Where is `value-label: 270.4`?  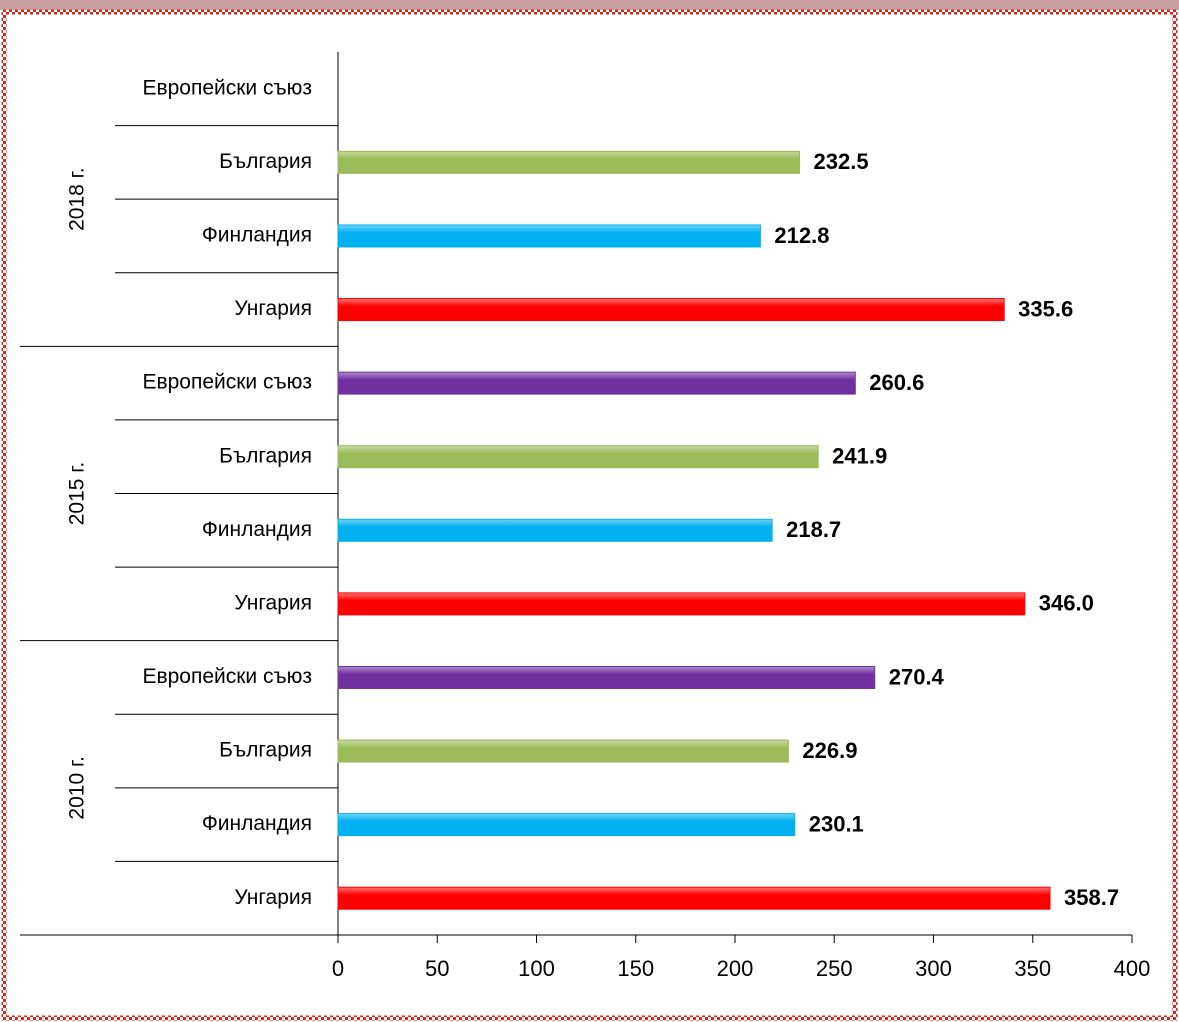
value-label: 270.4 is located at coordinates (917, 676).